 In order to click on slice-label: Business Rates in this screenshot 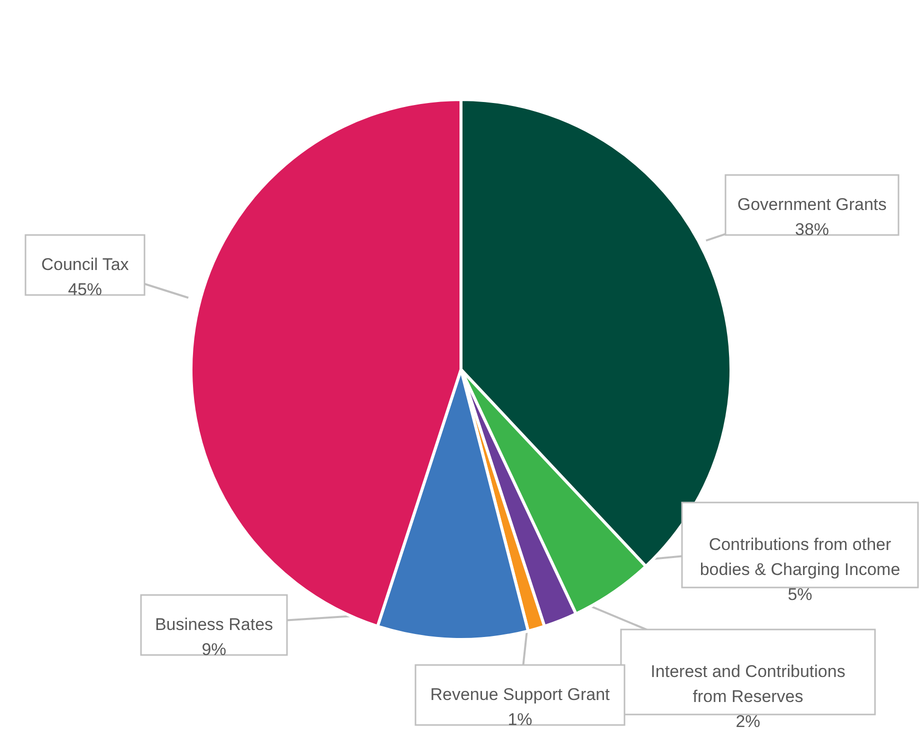, I will do `click(214, 624)`.